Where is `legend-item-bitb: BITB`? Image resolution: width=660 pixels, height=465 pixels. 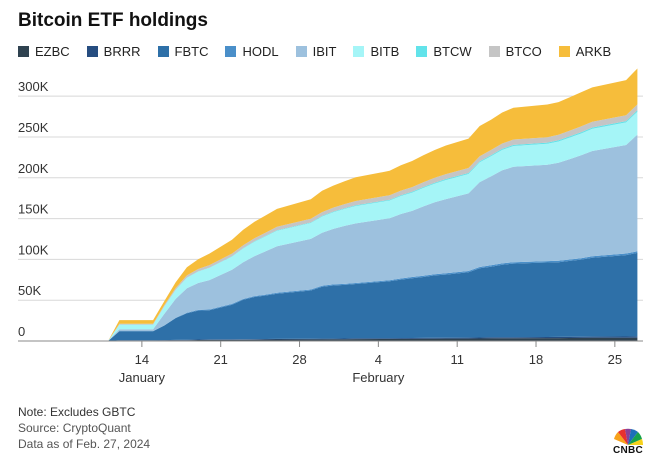
legend-item-bitb: BITB is located at coordinates (376, 51).